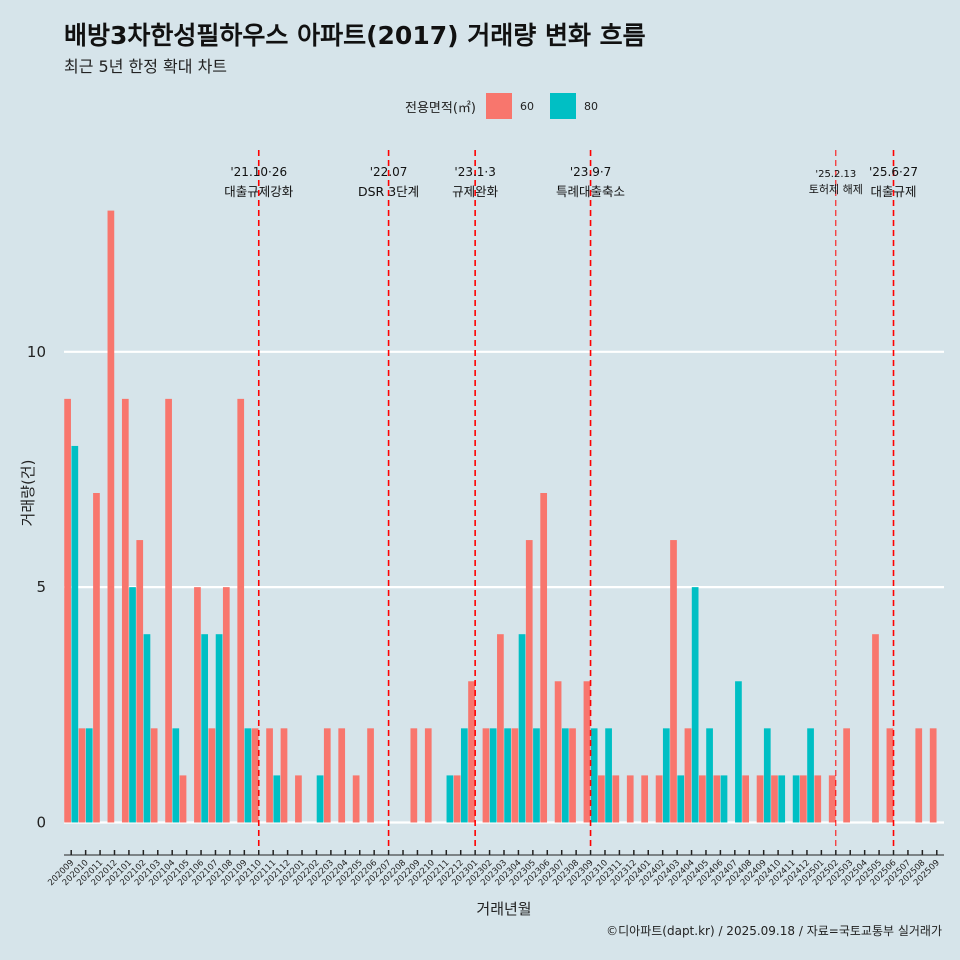 The image size is (960, 960). Describe the element at coordinates (894, 191) in the screenshot. I see `event-label-202506: 대출규제` at that location.